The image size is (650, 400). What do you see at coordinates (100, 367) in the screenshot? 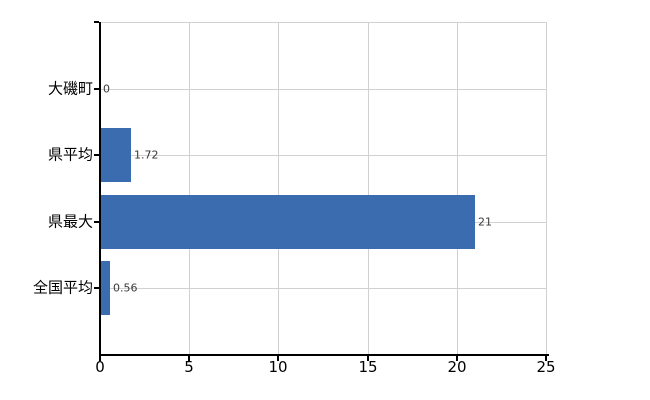
I see `x-axis-tick-label: 0` at bounding box center [100, 367].